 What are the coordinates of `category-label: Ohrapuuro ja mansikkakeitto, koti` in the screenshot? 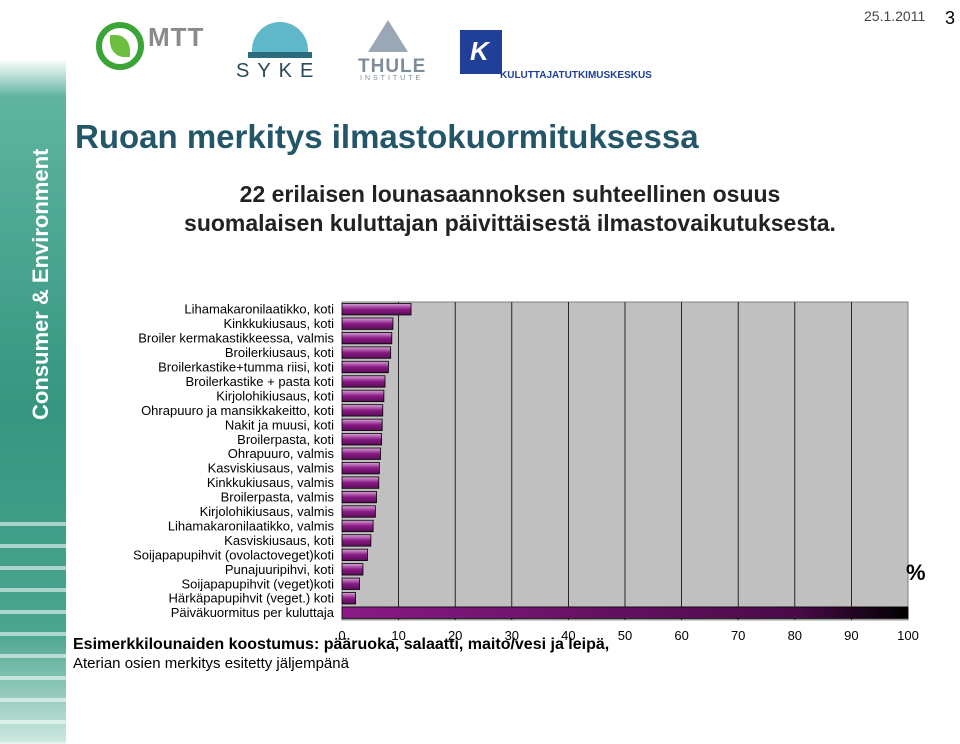 It's located at (237, 410).